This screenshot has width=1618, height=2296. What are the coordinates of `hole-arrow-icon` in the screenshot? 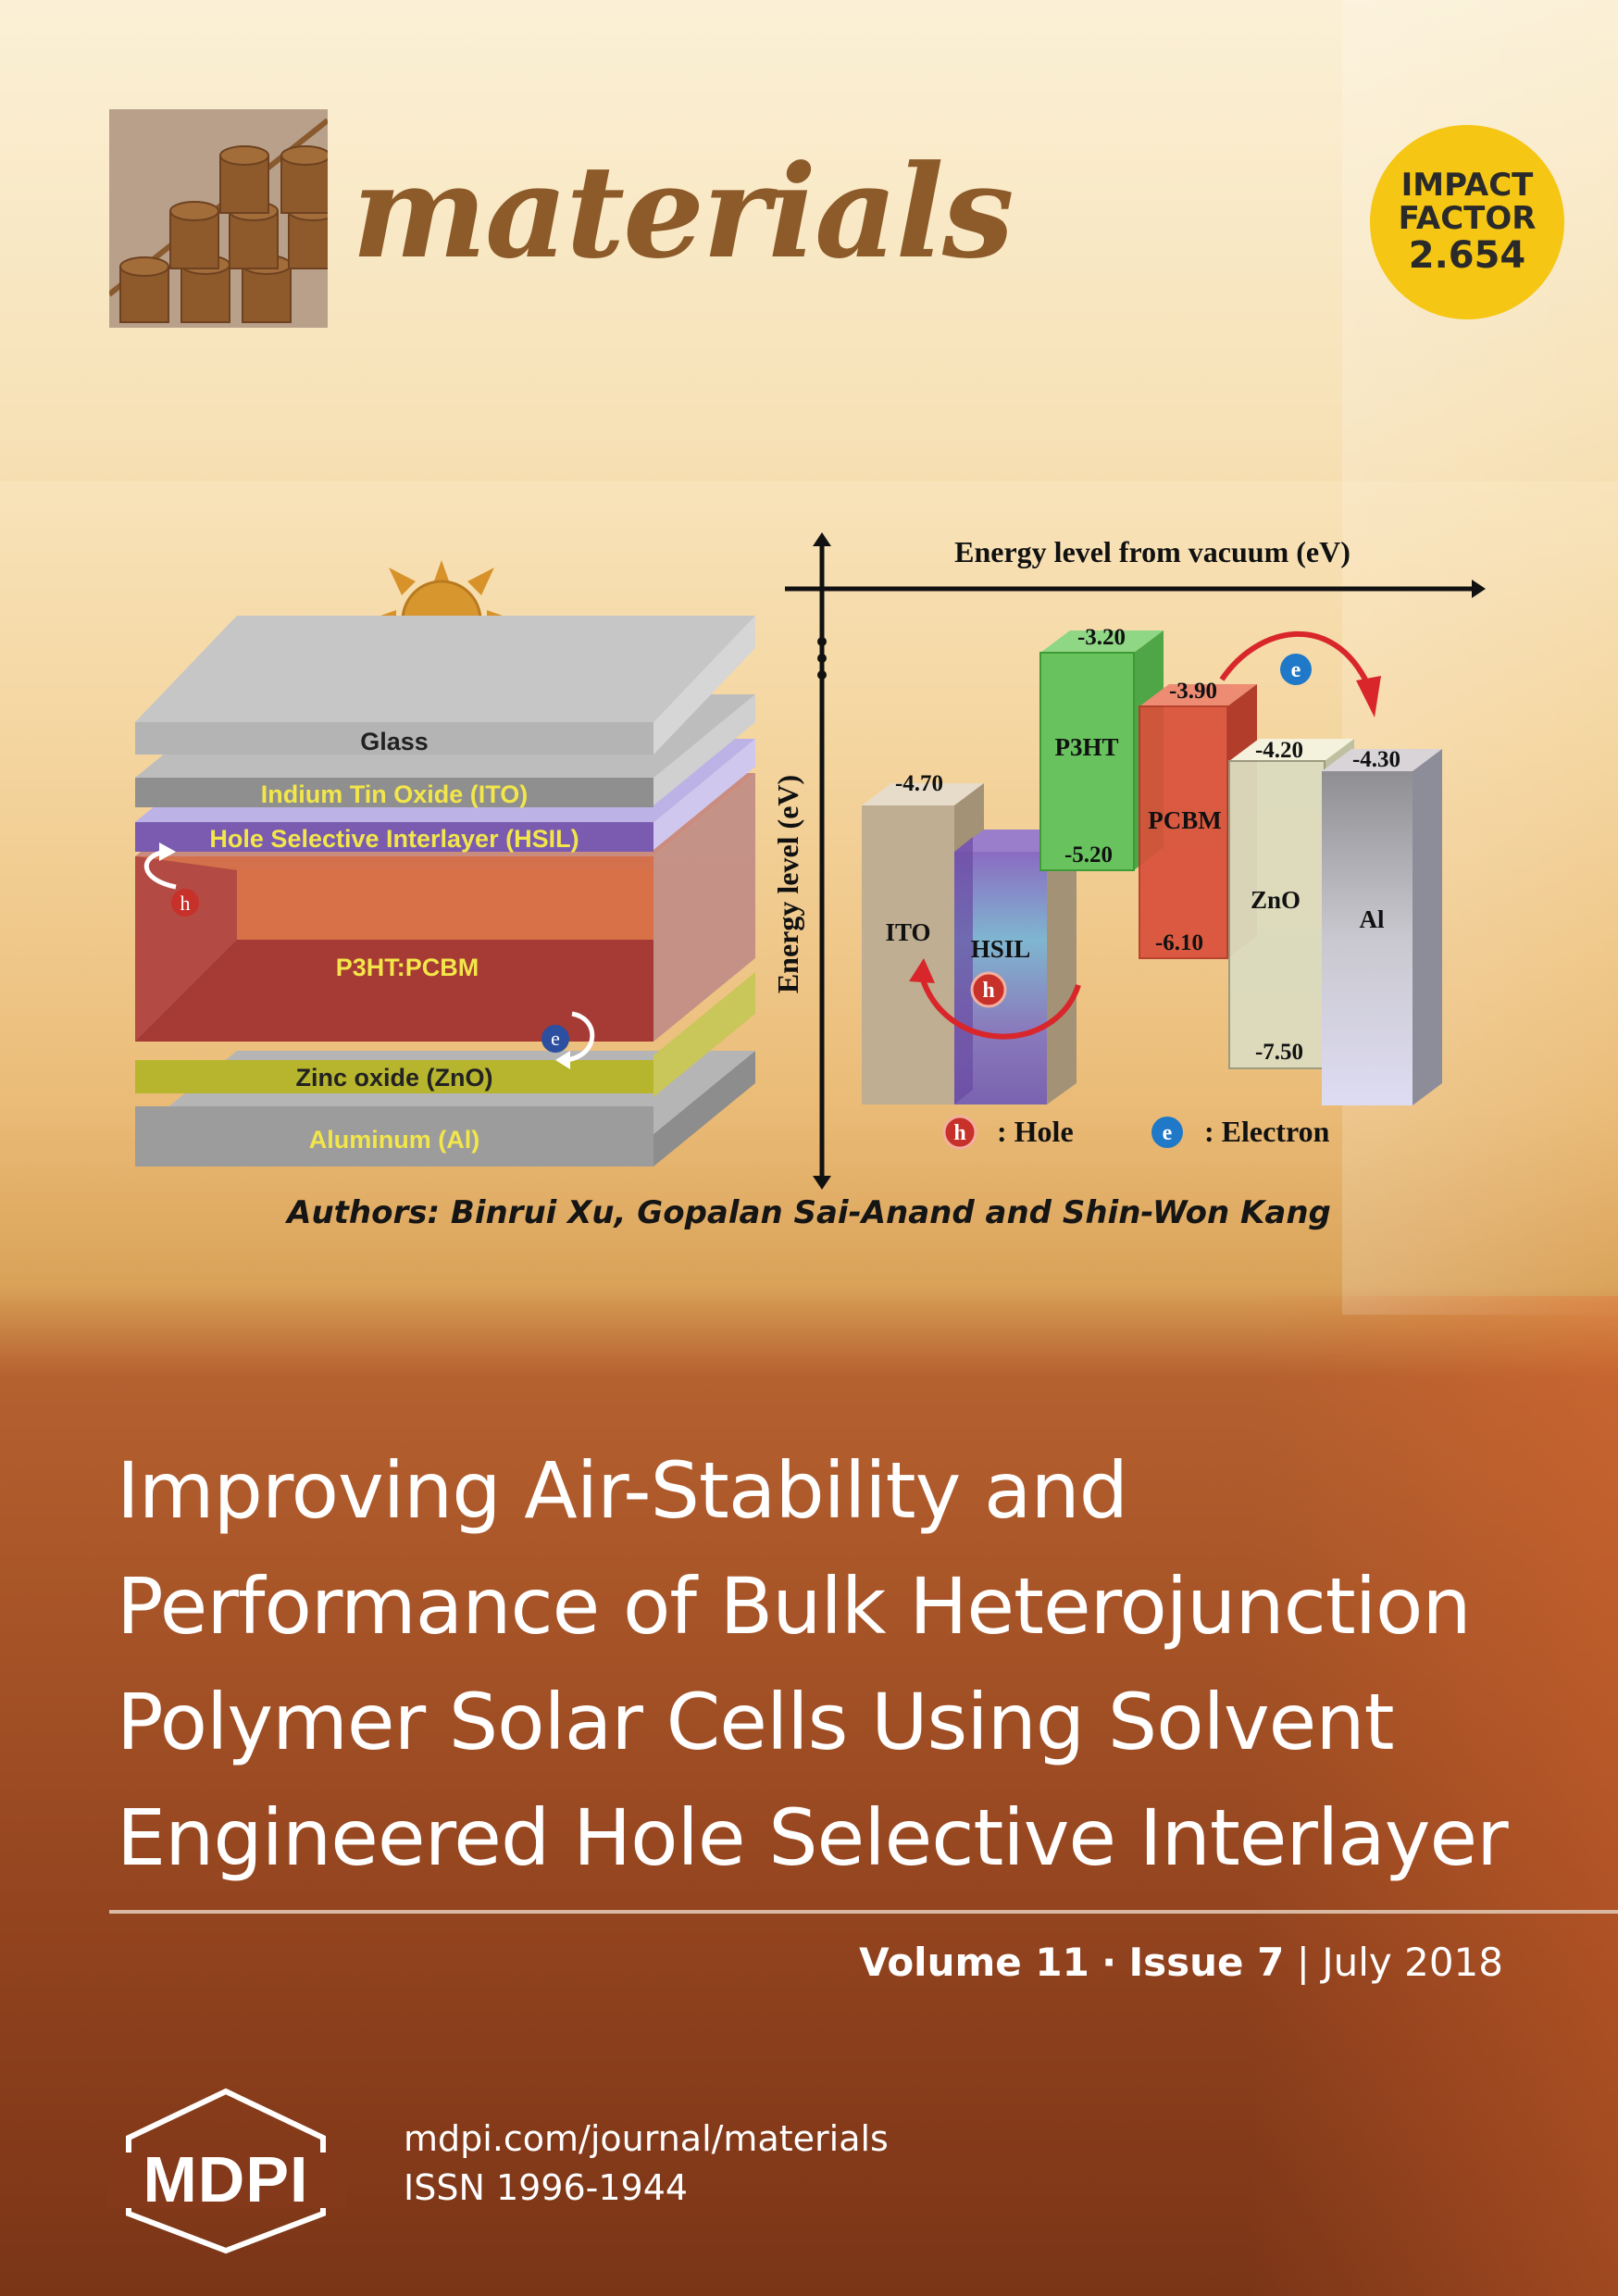 It's located at (160, 869).